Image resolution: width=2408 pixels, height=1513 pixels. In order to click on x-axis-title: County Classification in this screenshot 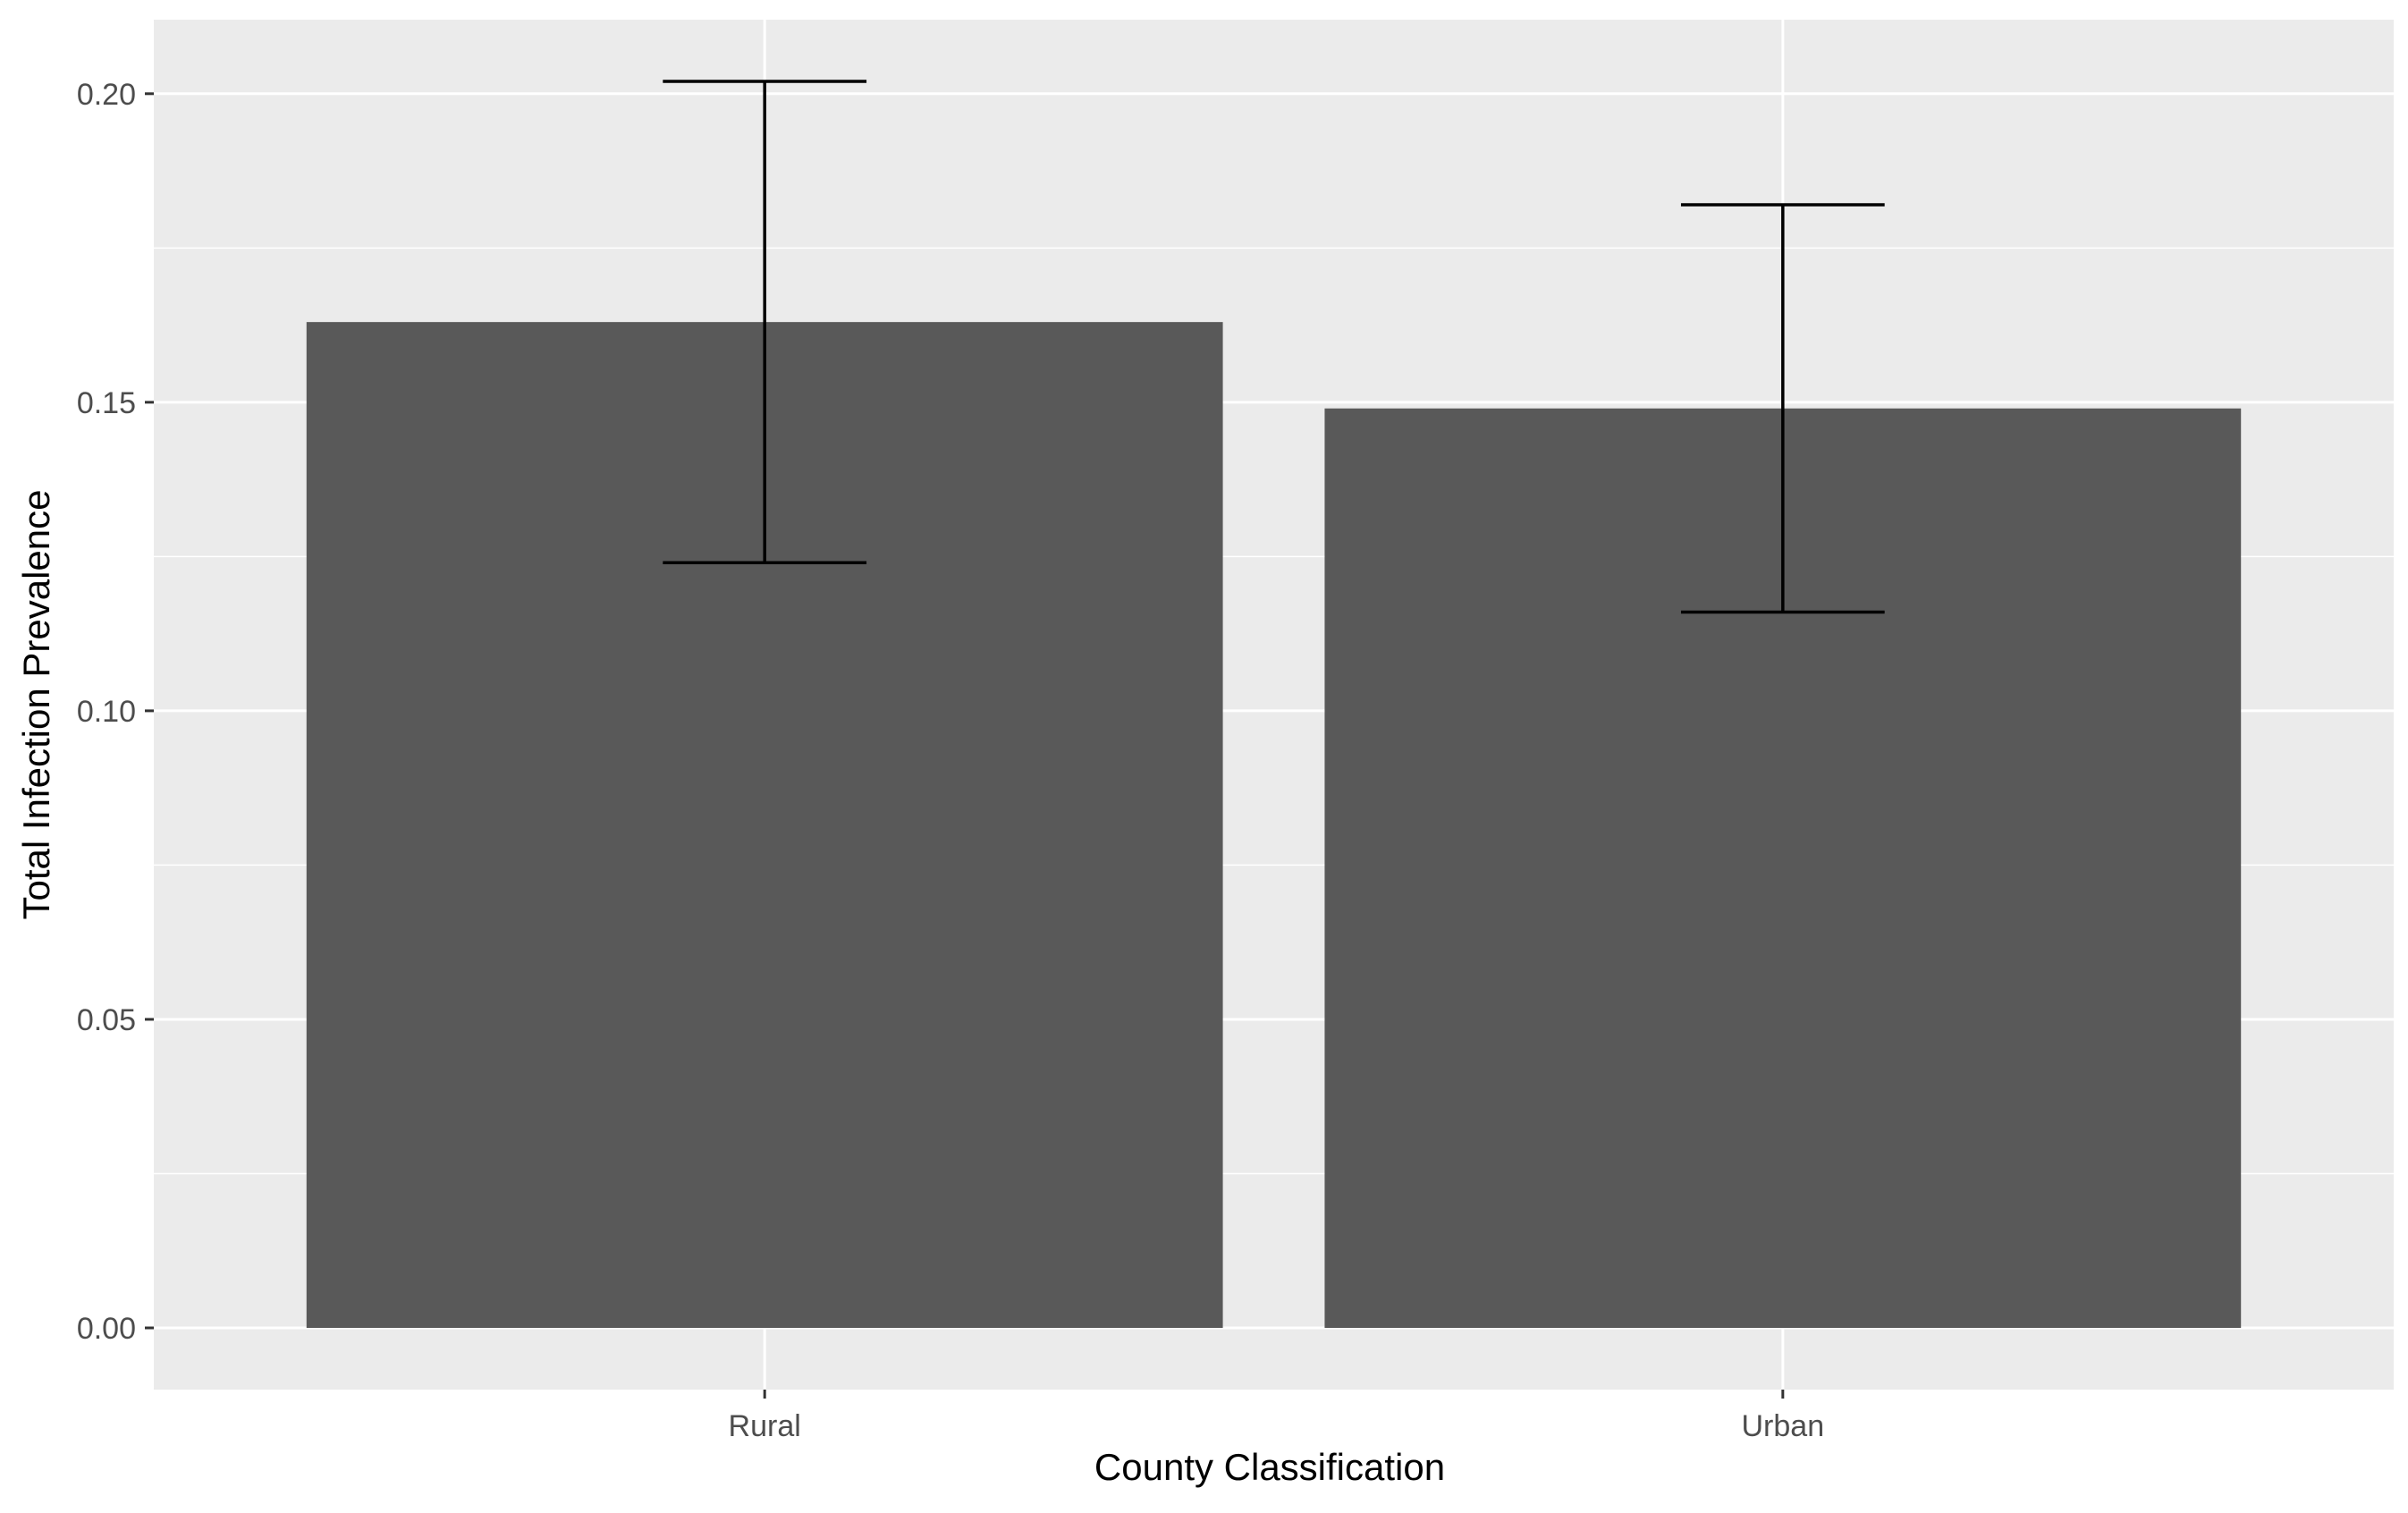, I will do `click(1269, 1467)`.